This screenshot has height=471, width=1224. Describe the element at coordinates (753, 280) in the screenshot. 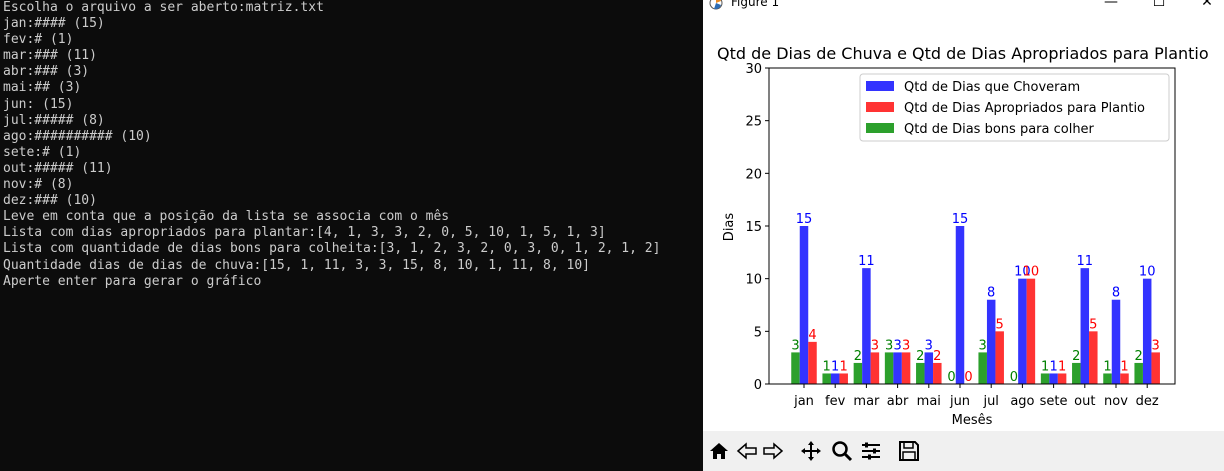

I see `y-tick-label: 10` at that location.